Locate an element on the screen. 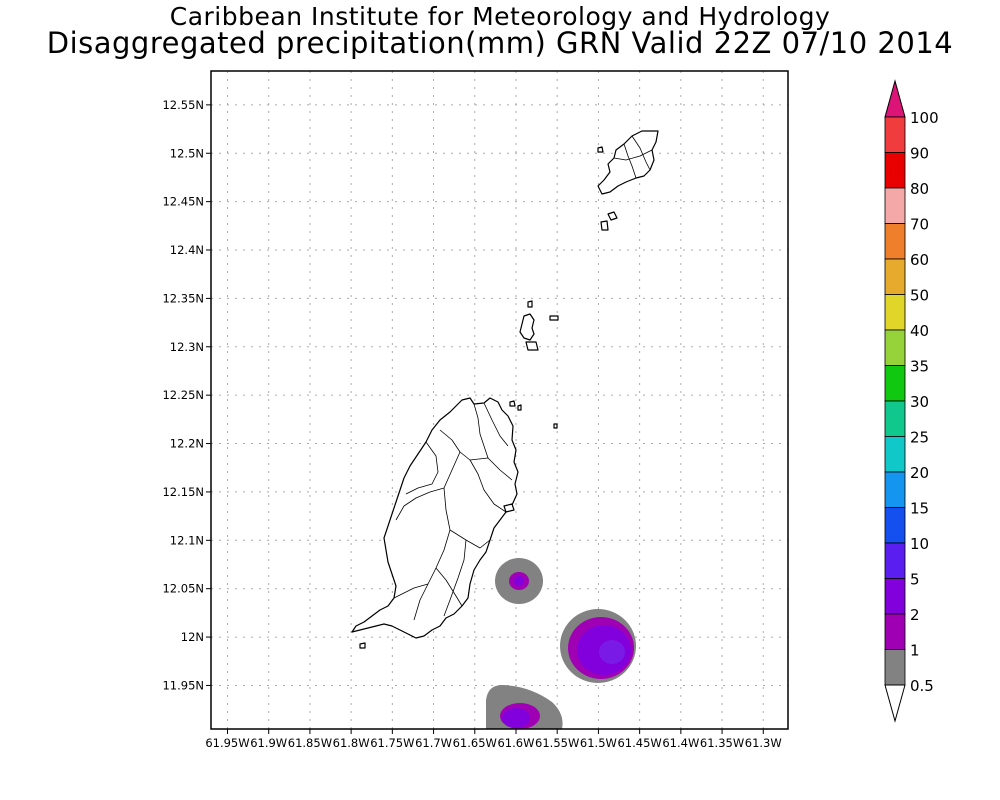  lat-tick-label: 12.05N is located at coordinates (183, 589).